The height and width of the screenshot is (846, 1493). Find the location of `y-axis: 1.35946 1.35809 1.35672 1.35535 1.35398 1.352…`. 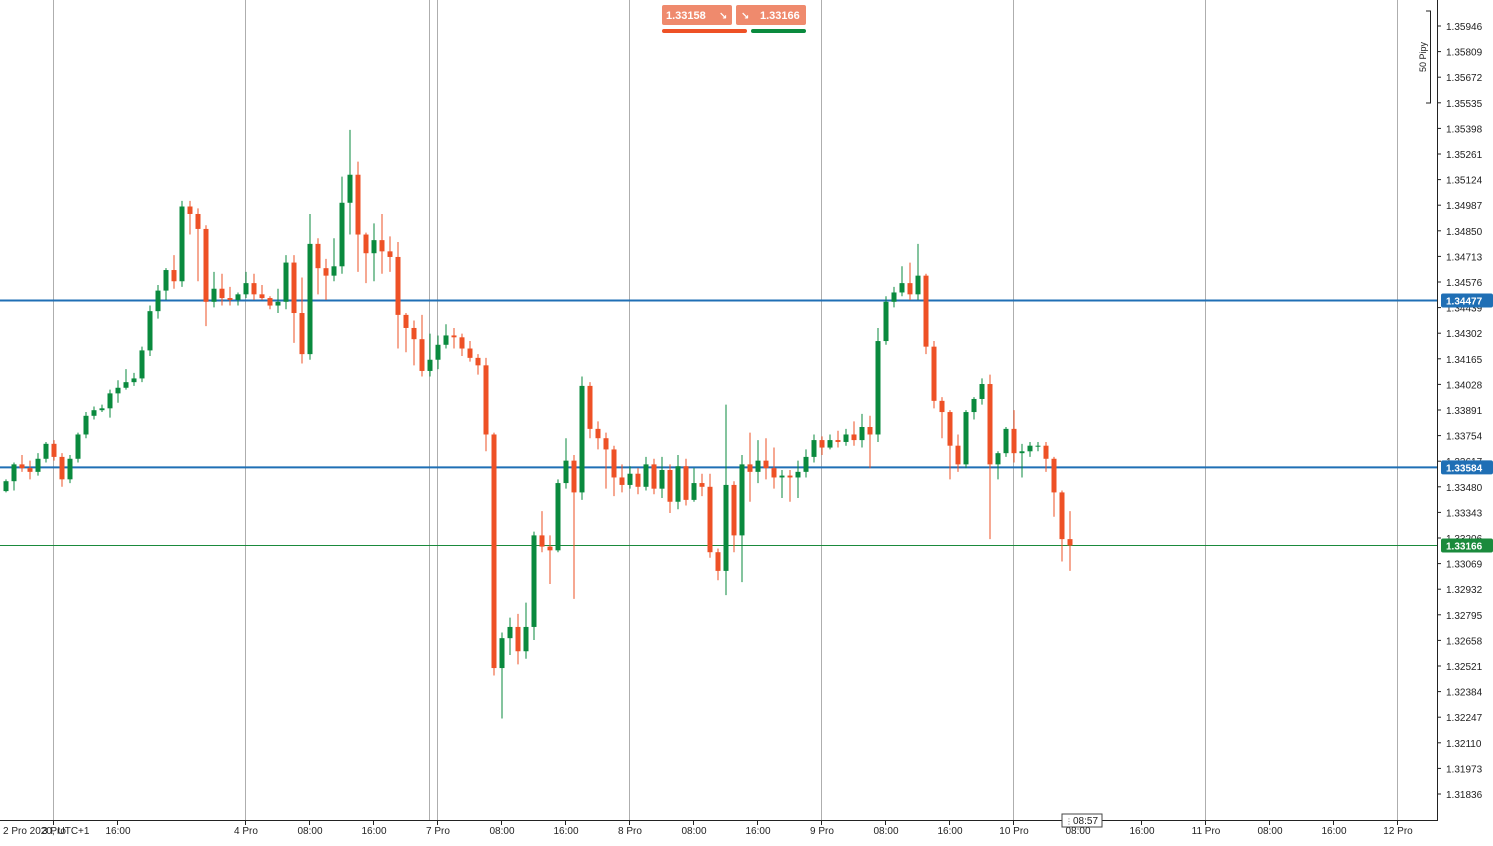

y-axis: 1.35946 1.35809 1.35672 1.35535 1.35398 1.352… is located at coordinates (1465, 411).